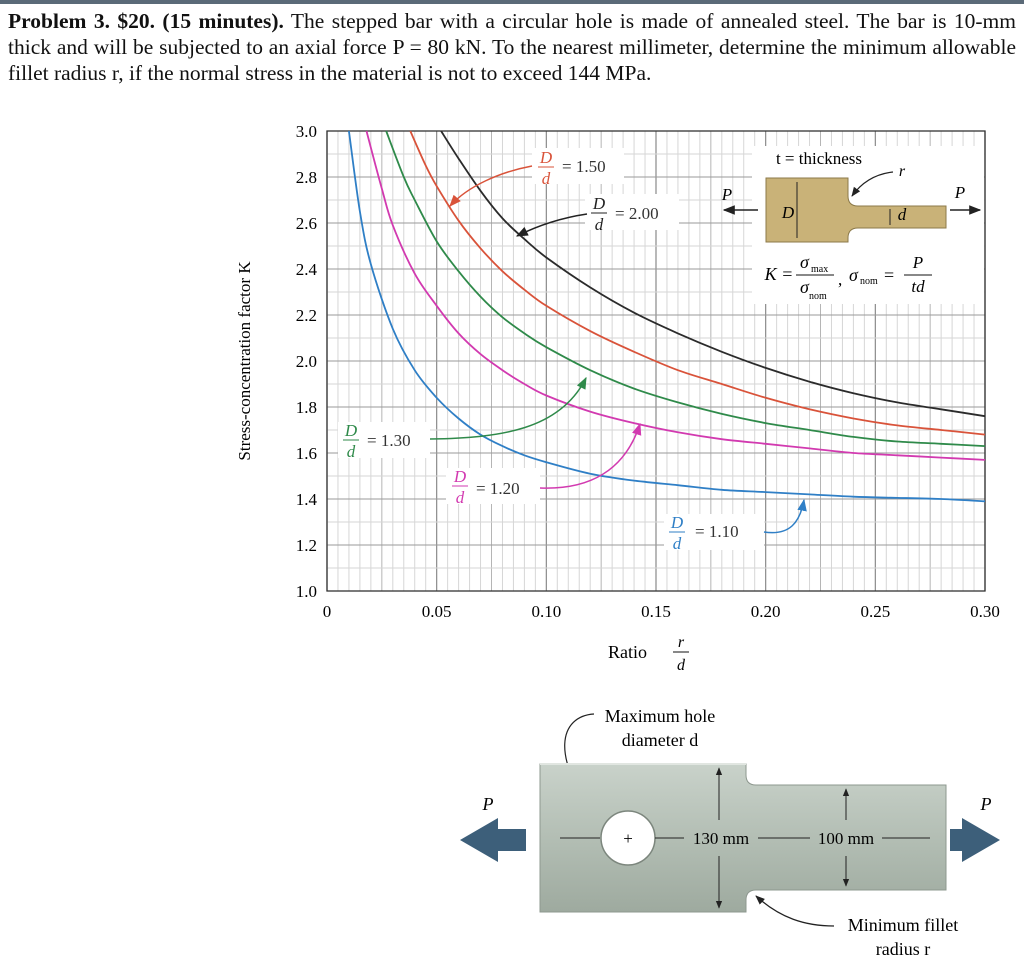 This screenshot has width=1024, height=973. I want to click on x-tick-label: 0.15, so click(656, 611).